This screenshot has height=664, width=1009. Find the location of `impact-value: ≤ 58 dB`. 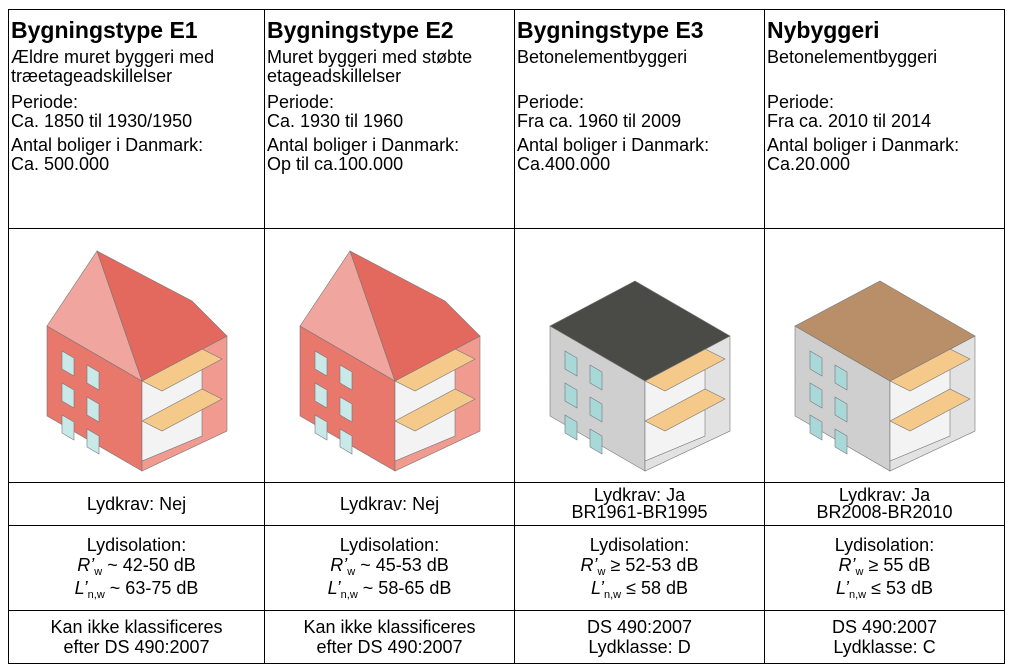

impact-value: ≤ 58 dB is located at coordinates (657, 588).